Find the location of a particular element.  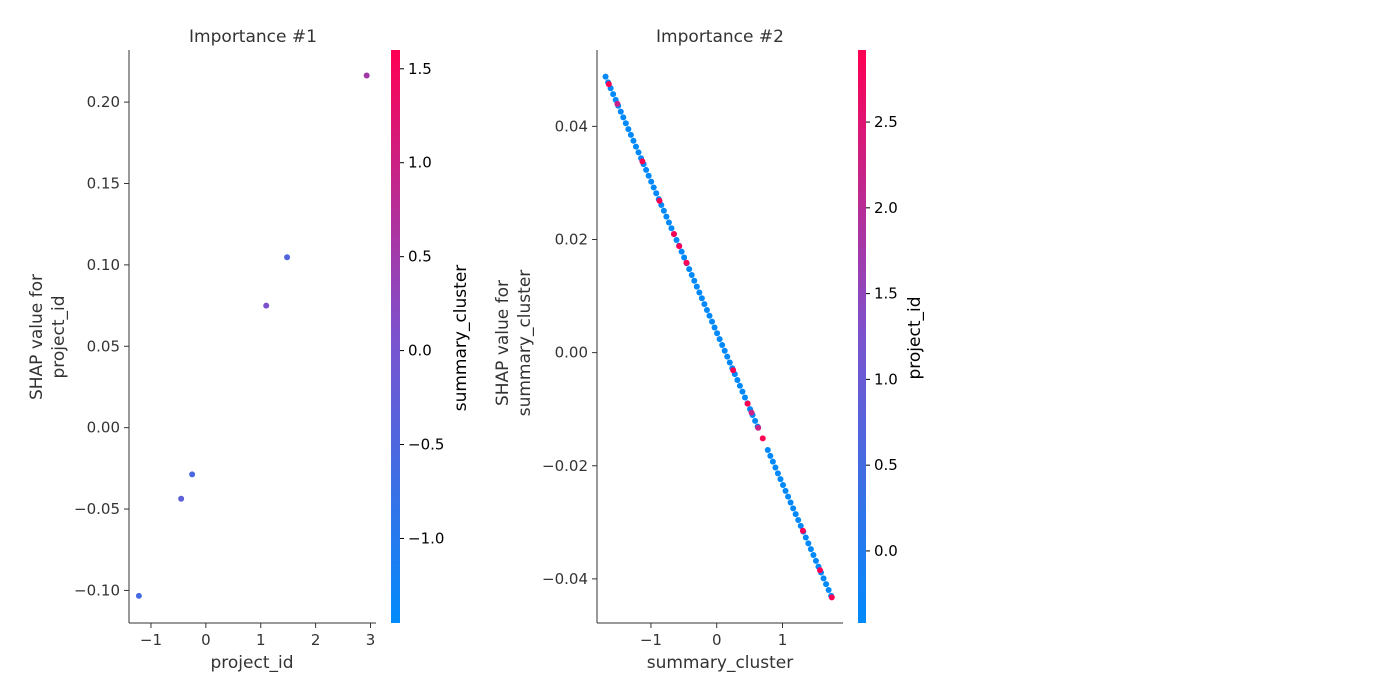

x-tick-label: 0 is located at coordinates (206, 640).